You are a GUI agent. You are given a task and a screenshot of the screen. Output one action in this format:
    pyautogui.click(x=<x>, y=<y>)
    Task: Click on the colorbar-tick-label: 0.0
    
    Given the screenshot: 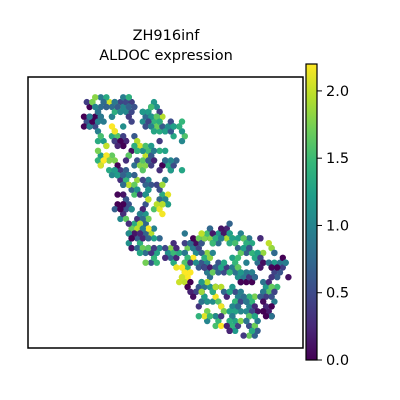 What is the action you would take?
    pyautogui.click(x=337, y=361)
    